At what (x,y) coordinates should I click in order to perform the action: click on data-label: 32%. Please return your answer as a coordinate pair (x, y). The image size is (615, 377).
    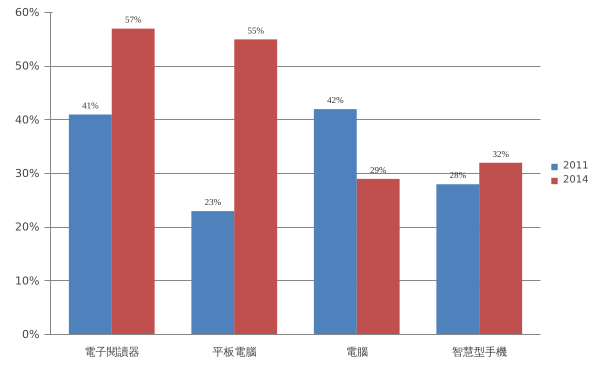
    Looking at the image, I should click on (501, 153).